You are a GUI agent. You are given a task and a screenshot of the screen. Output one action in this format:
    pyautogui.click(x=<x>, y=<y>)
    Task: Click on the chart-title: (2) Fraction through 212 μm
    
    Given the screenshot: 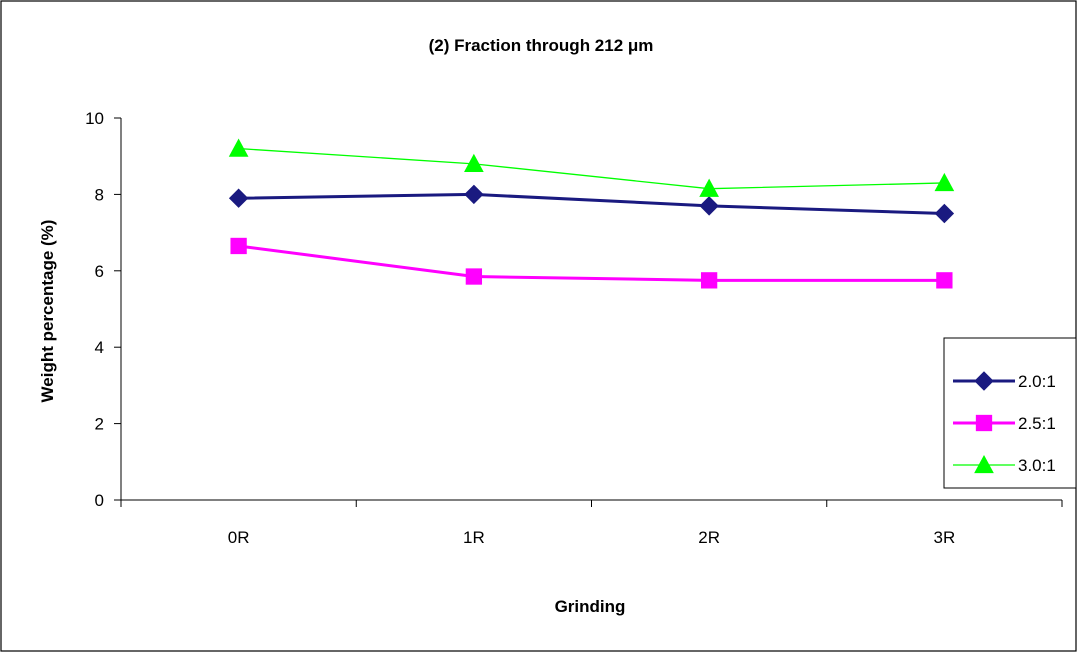 What is the action you would take?
    pyautogui.click(x=541, y=45)
    